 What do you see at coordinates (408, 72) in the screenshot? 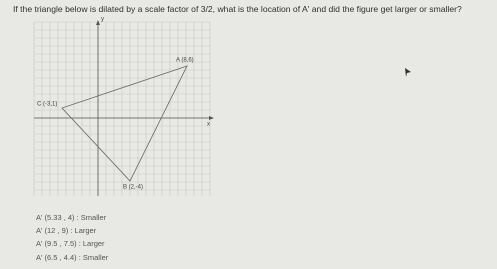
I see `cursor` at bounding box center [408, 72].